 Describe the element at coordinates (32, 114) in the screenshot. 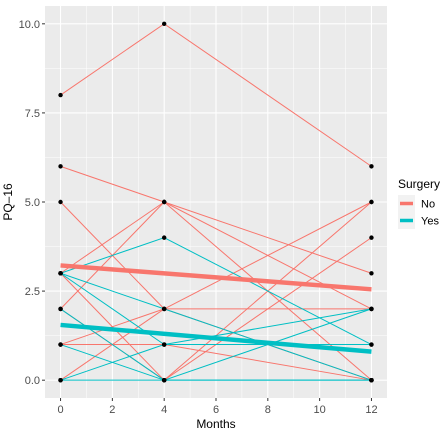

I see `y-tick-label: 7.5` at that location.